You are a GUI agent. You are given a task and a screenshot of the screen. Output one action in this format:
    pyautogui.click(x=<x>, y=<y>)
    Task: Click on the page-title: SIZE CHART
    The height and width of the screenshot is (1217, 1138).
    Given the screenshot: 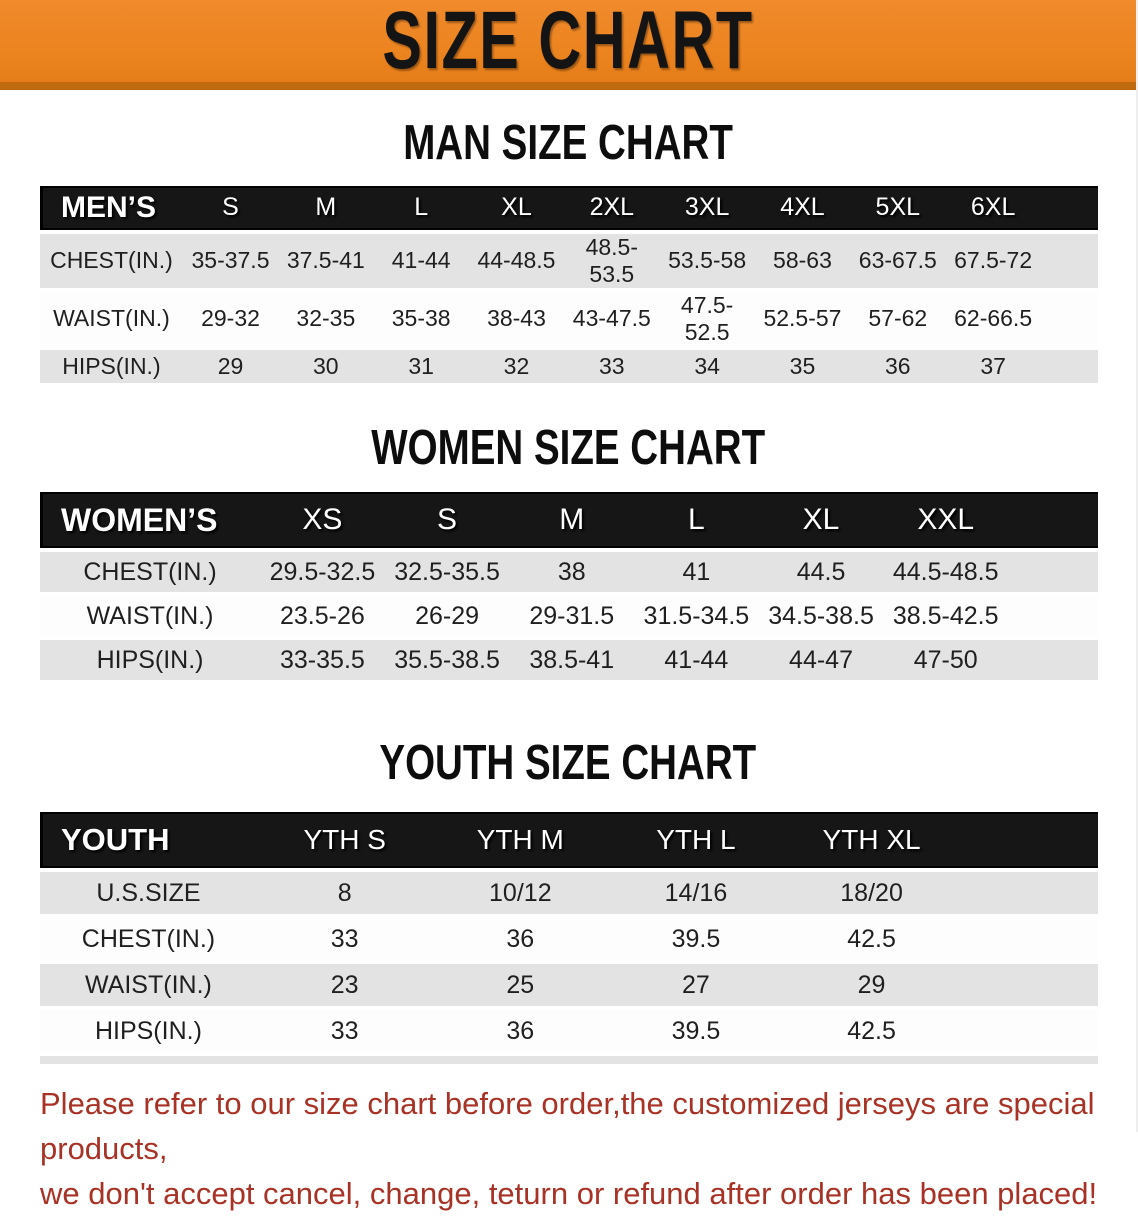 What is the action you would take?
    pyautogui.click(x=568, y=43)
    